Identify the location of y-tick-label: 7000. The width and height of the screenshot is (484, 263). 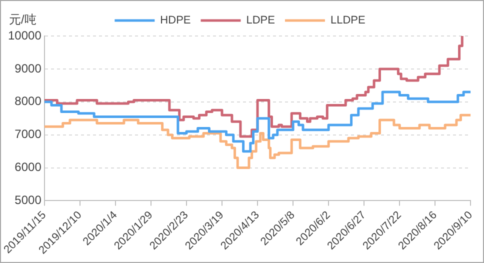
(28, 134).